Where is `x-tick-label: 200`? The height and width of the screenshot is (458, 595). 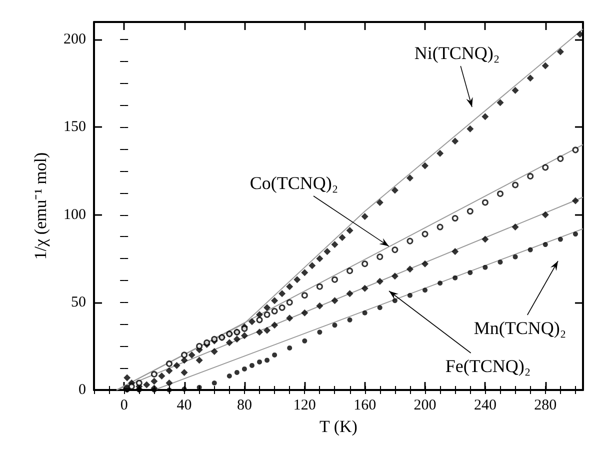 x-tick-label: 200 is located at coordinates (425, 406).